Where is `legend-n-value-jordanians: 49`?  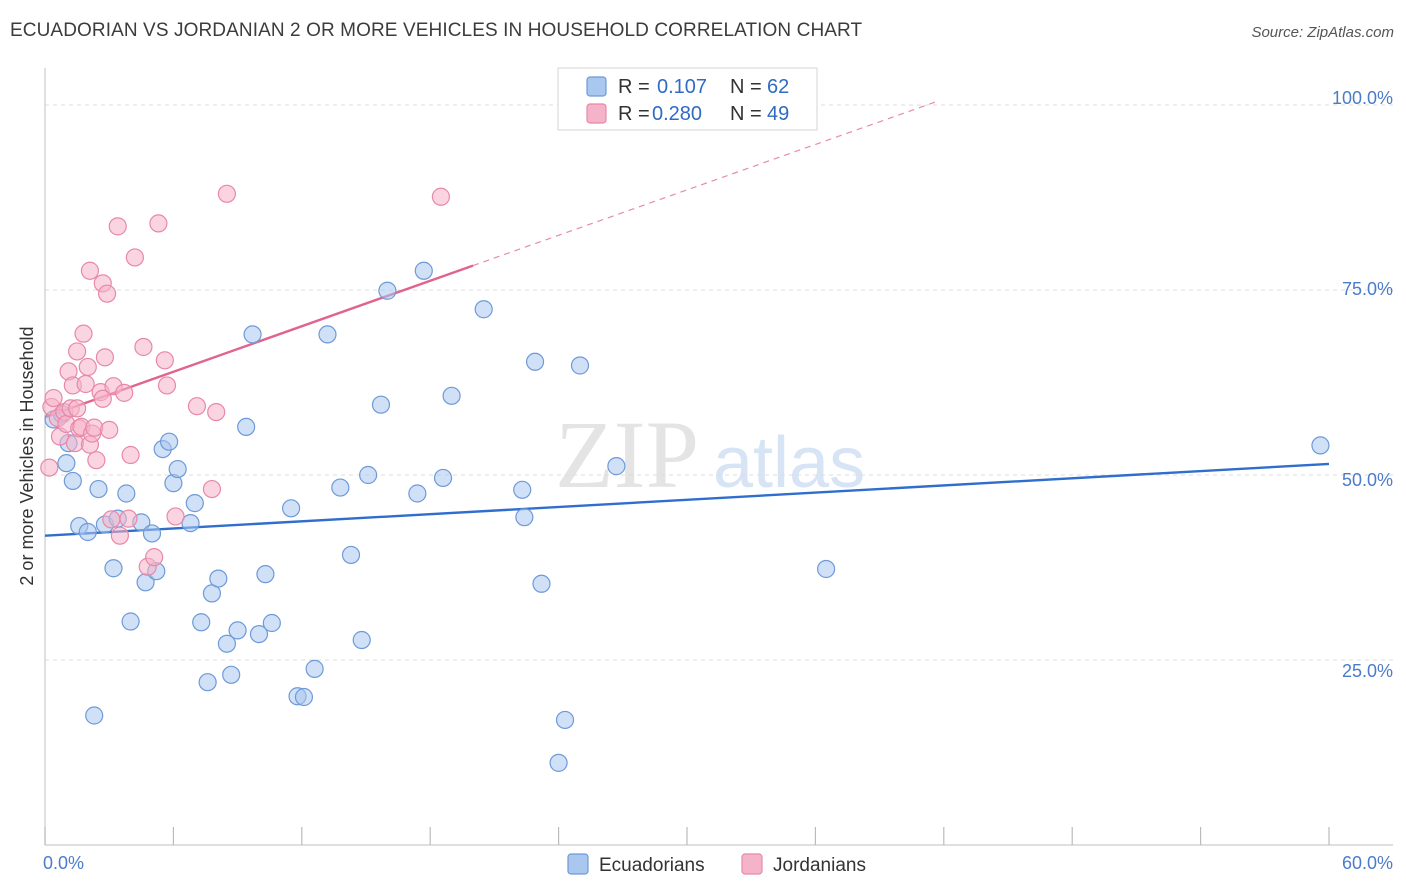
legend-n-value-jordanians: 49 is located at coordinates (778, 114).